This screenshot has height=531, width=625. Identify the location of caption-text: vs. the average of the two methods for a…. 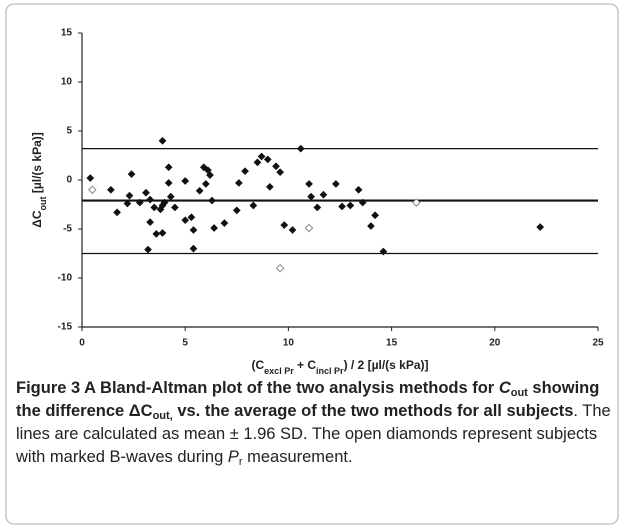
(373, 411).